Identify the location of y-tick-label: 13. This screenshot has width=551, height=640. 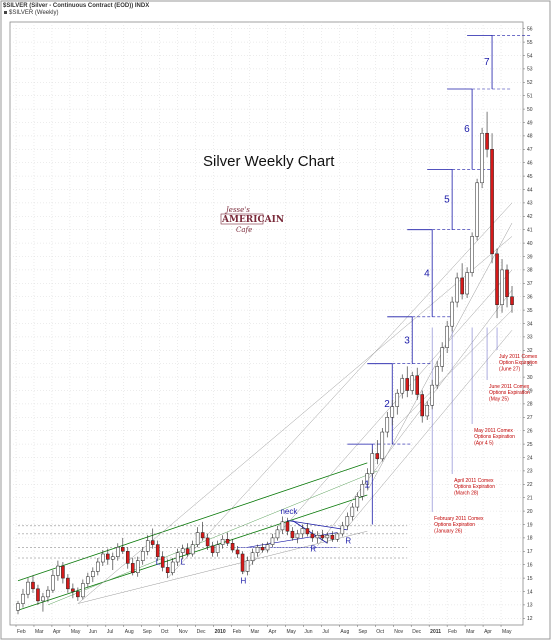
(530, 606).